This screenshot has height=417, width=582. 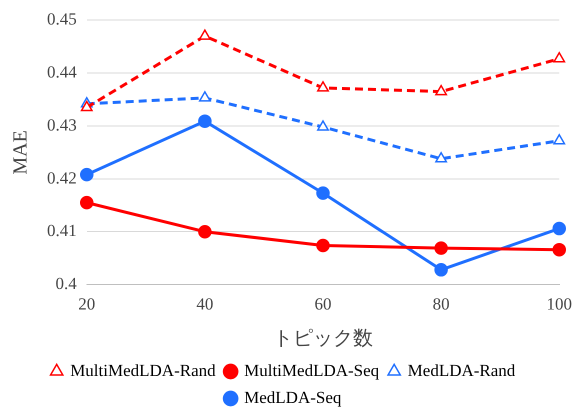 I want to click on x-axis-title: トピック数, so click(x=323, y=338).